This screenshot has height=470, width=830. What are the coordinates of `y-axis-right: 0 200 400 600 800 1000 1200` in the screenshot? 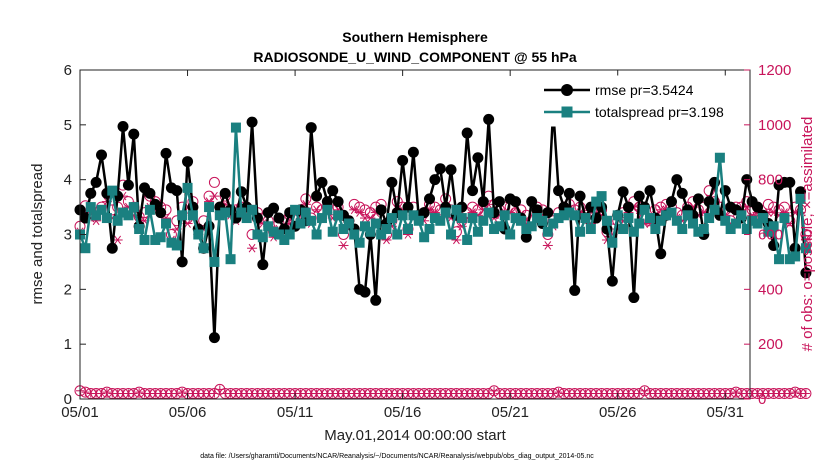 It's located at (767, 235).